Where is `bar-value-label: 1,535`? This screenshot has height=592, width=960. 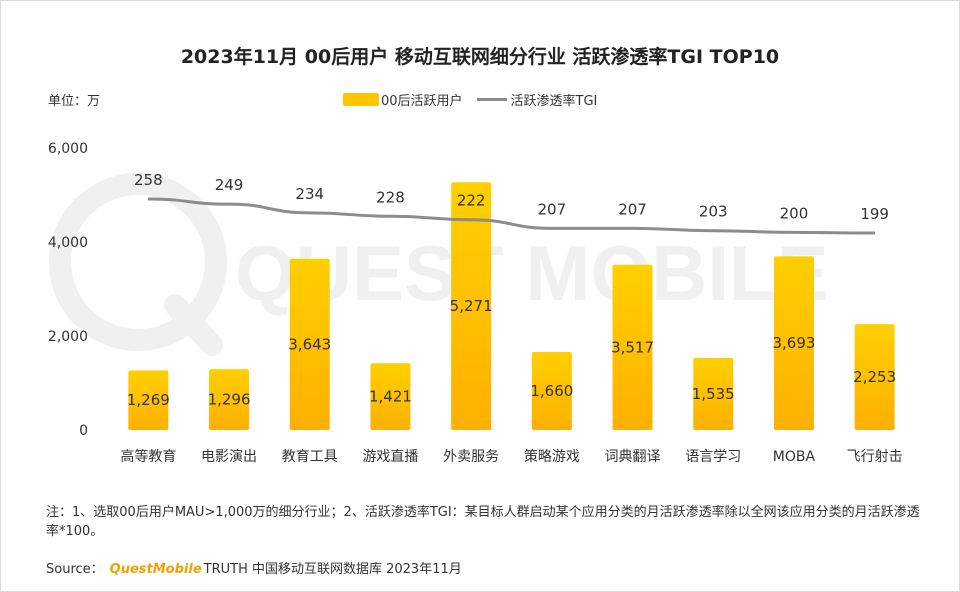
bar-value-label: 1,535 is located at coordinates (713, 394).